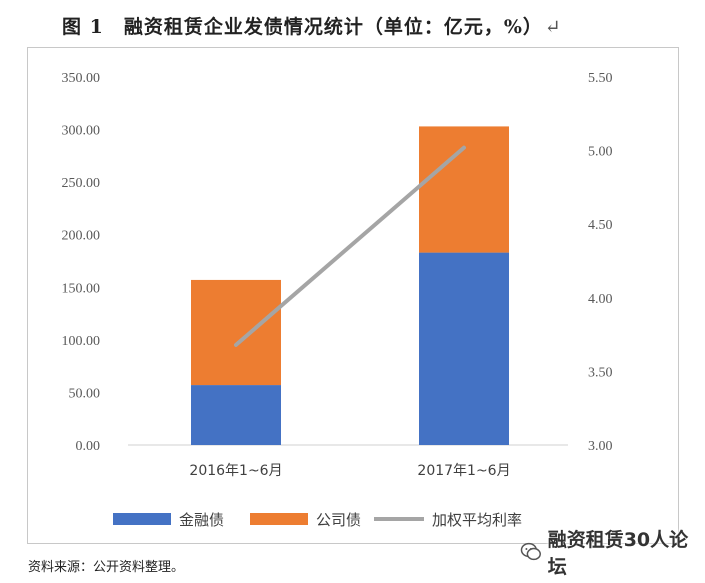  I want to click on y-left-tick-label: 0.00, so click(88, 446).